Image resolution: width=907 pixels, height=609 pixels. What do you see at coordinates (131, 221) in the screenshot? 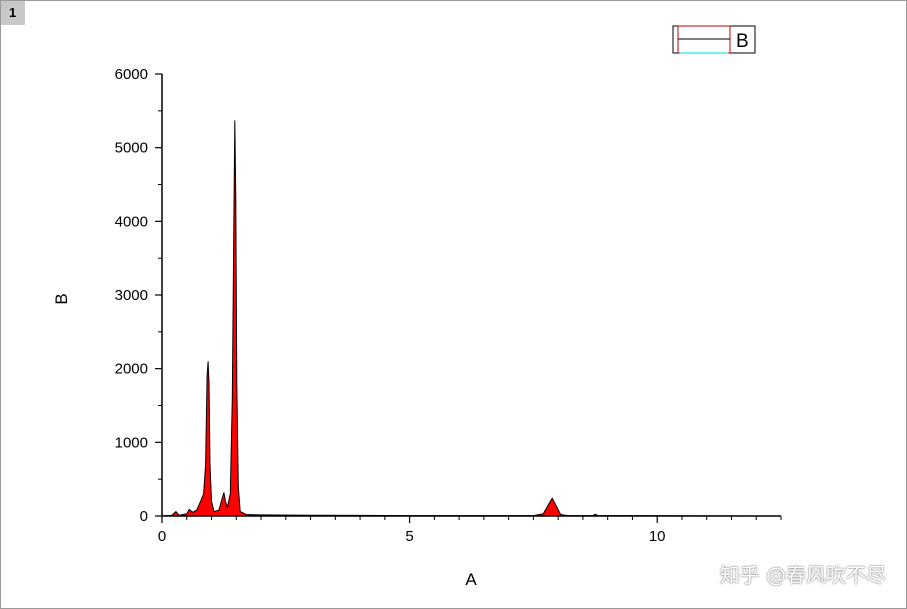
I see `y-tick-label: 4000` at bounding box center [131, 221].